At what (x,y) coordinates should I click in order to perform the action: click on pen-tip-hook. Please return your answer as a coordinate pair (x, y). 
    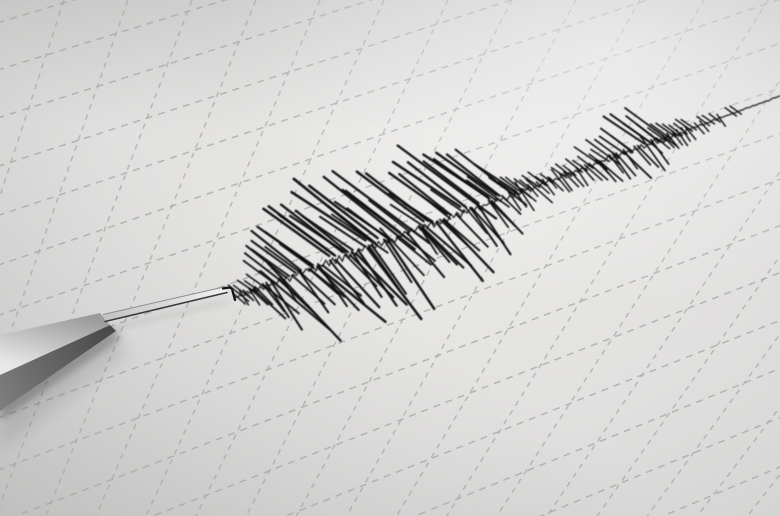
    Looking at the image, I should click on (229, 294).